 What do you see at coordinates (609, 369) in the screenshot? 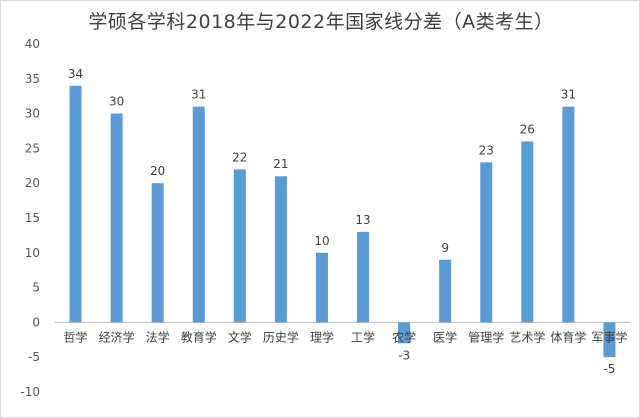
I see `data-label: -5` at bounding box center [609, 369].